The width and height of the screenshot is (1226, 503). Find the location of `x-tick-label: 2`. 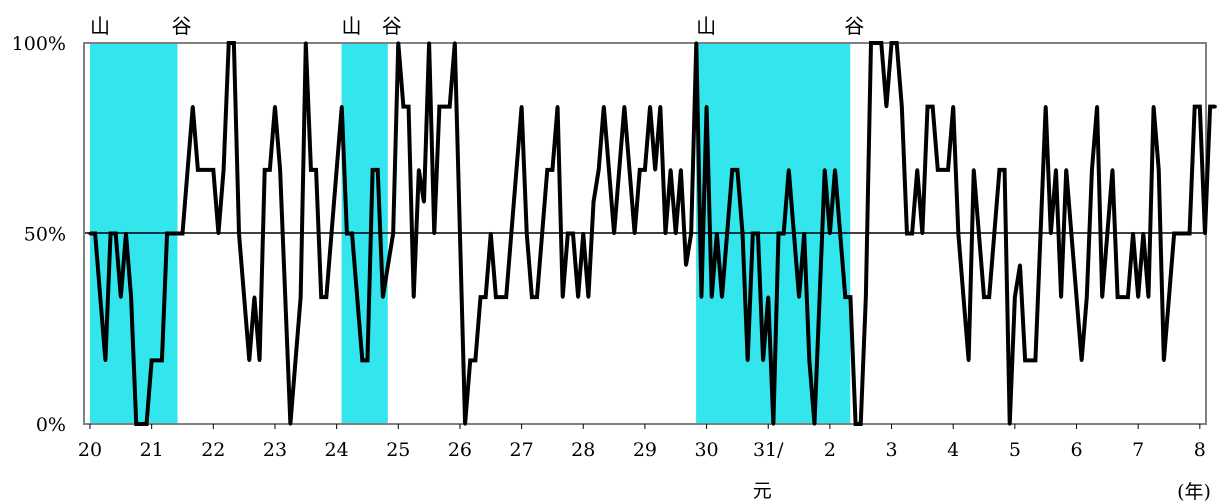

x-tick-label: 2 is located at coordinates (830, 450).